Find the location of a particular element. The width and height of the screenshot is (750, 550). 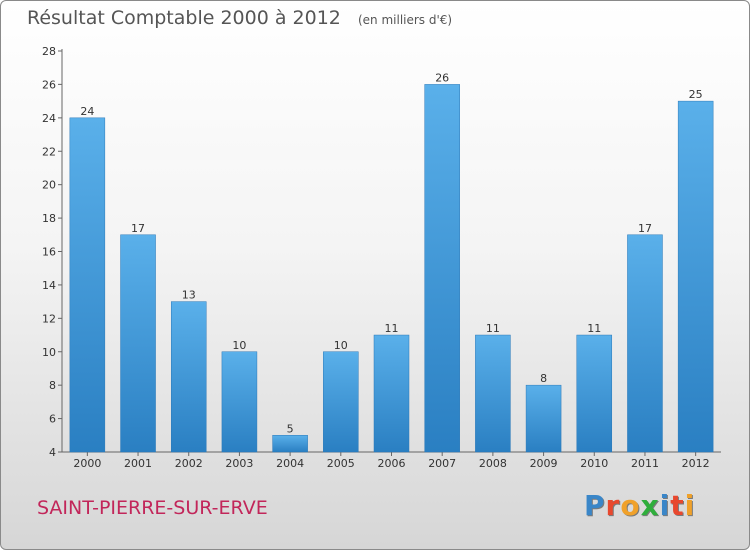

bar-value-label: 13 is located at coordinates (189, 295).